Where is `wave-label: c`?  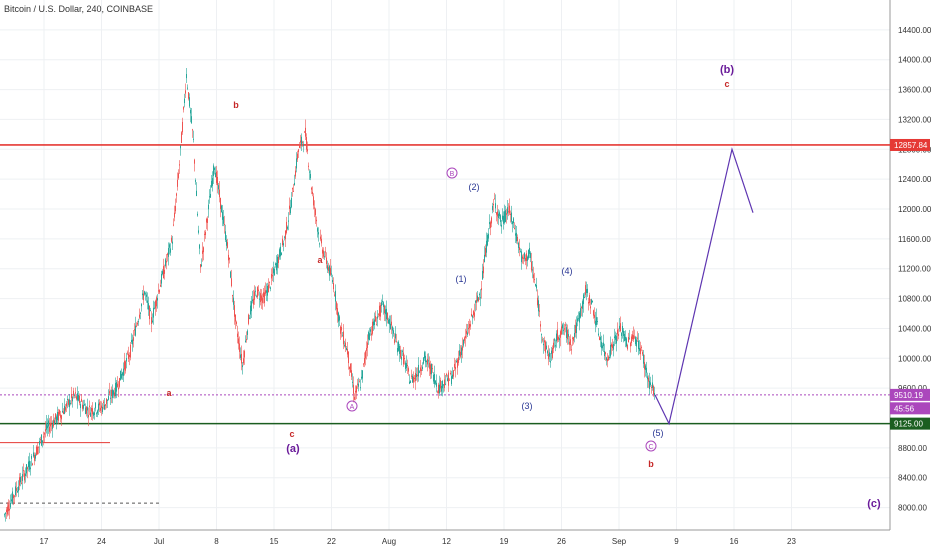
wave-label: c is located at coordinates (291, 434).